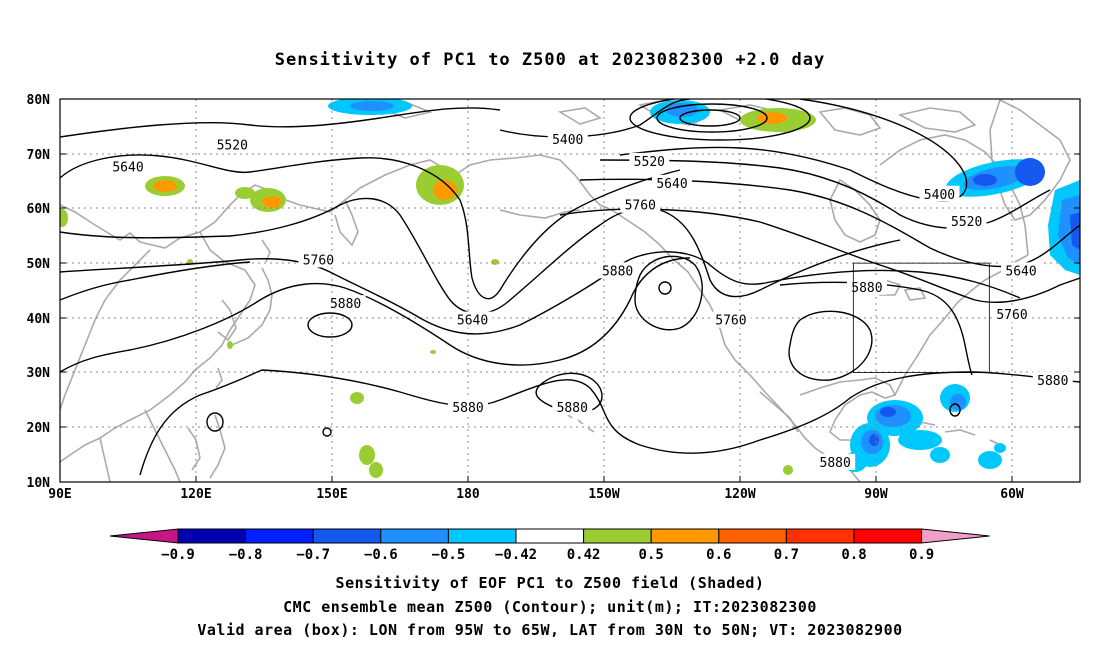  What do you see at coordinates (39, 209) in the screenshot?
I see `lat-label: 60N` at bounding box center [39, 209].